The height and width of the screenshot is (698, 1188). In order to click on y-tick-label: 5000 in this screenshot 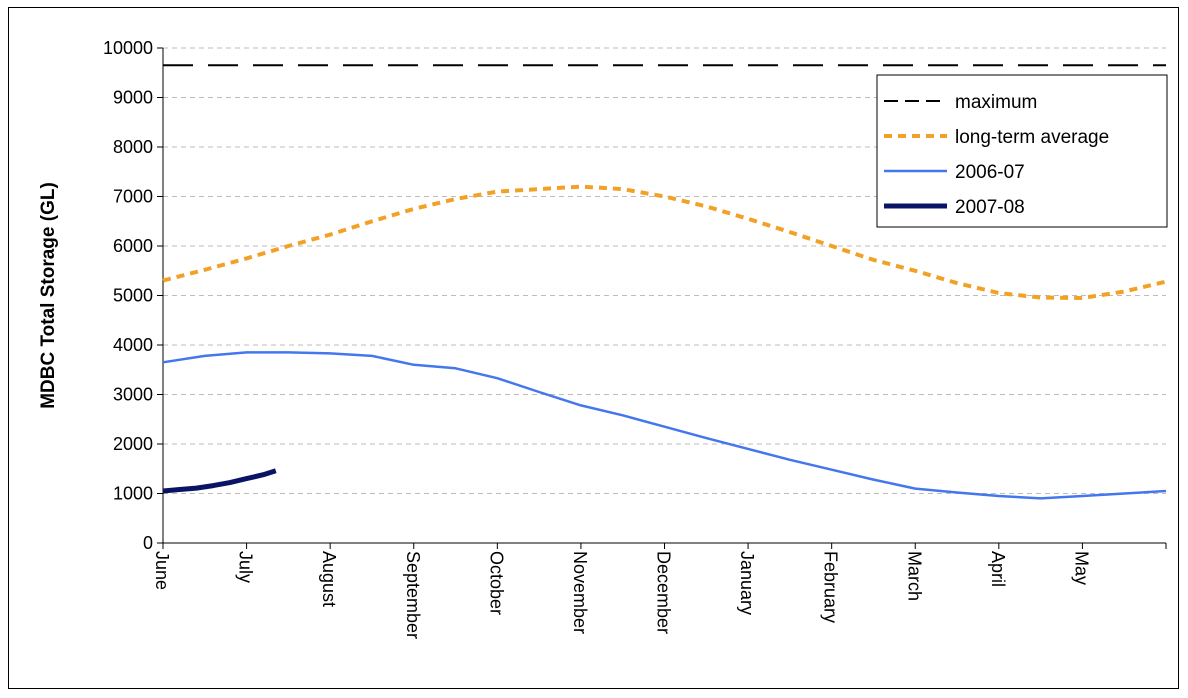, I will do `click(133, 296)`.